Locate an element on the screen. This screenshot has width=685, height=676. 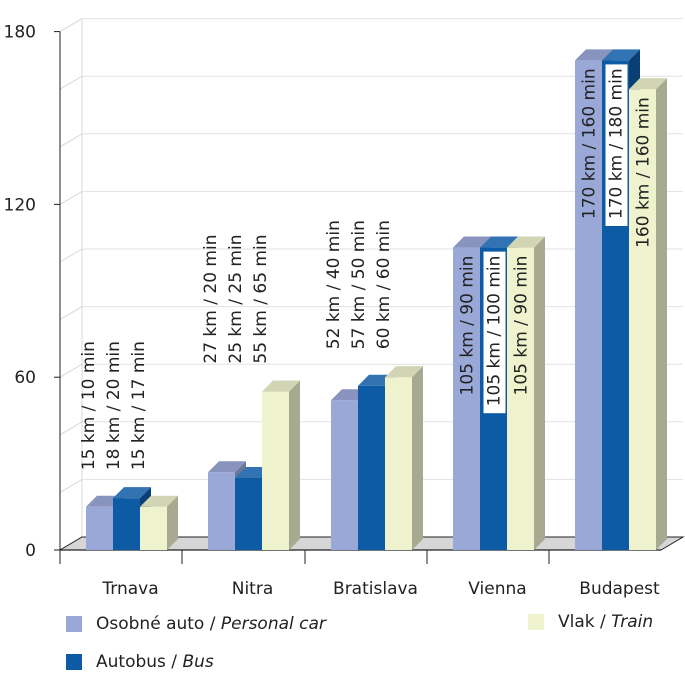
x-tick-label: Nitra is located at coordinates (253, 589).